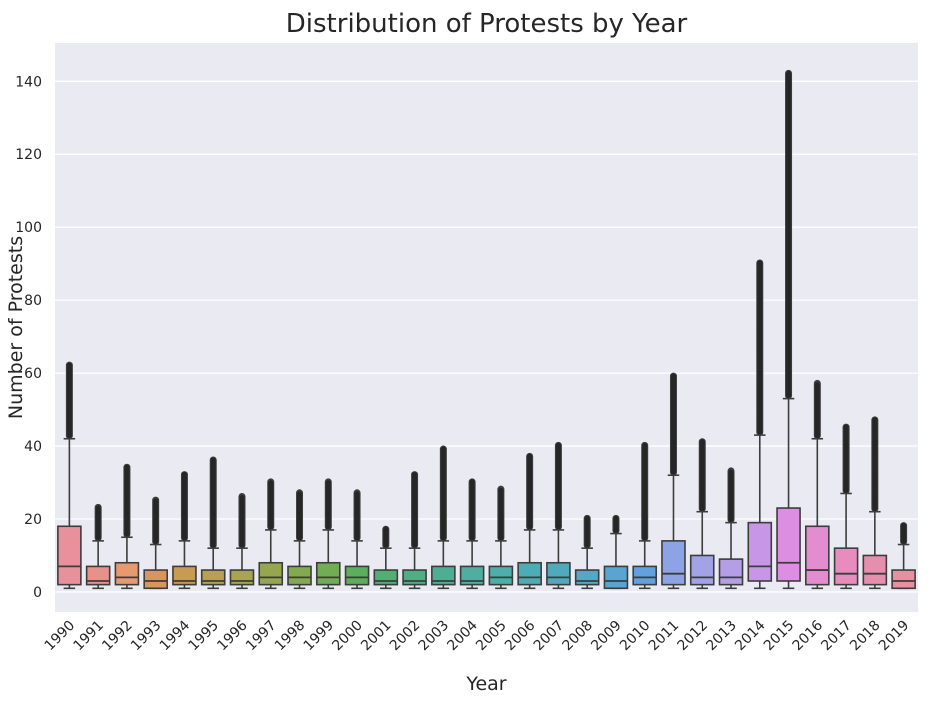  What do you see at coordinates (760, 424) in the screenshot?
I see `box-2014` at bounding box center [760, 424].